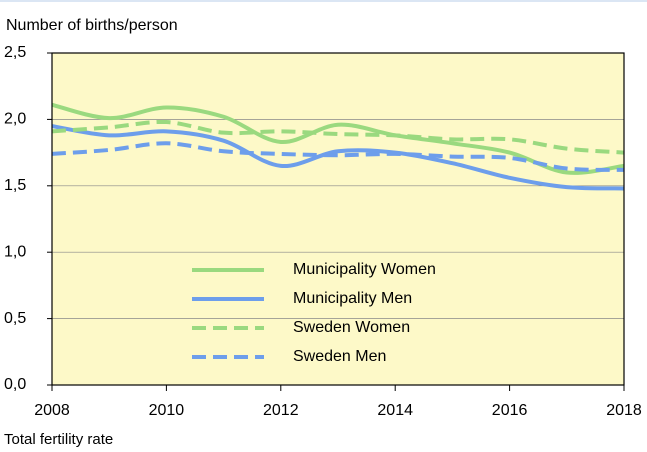  What do you see at coordinates (15, 251) in the screenshot?
I see `y-tick-label: 1,0` at bounding box center [15, 251].